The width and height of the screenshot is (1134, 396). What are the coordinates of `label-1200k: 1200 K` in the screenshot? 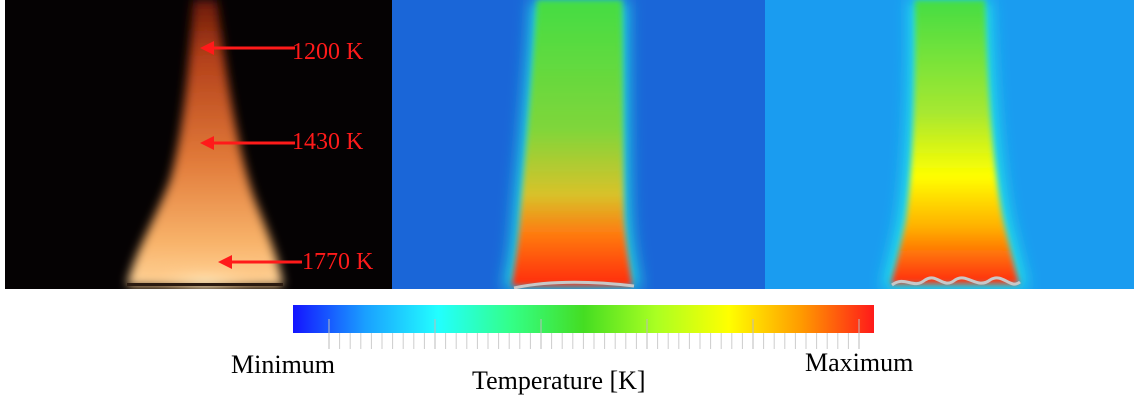 It's located at (328, 52).